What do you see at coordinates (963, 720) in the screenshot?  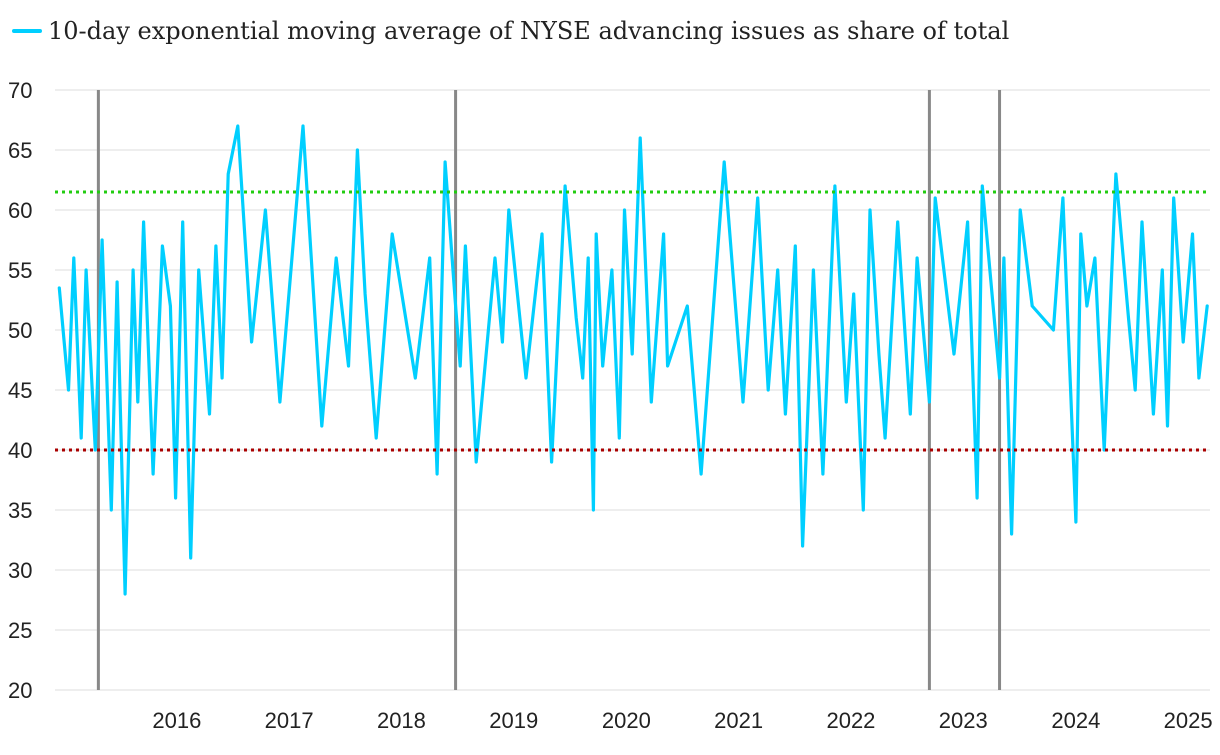 I see `x-tick-label: 2023` at bounding box center [963, 720].